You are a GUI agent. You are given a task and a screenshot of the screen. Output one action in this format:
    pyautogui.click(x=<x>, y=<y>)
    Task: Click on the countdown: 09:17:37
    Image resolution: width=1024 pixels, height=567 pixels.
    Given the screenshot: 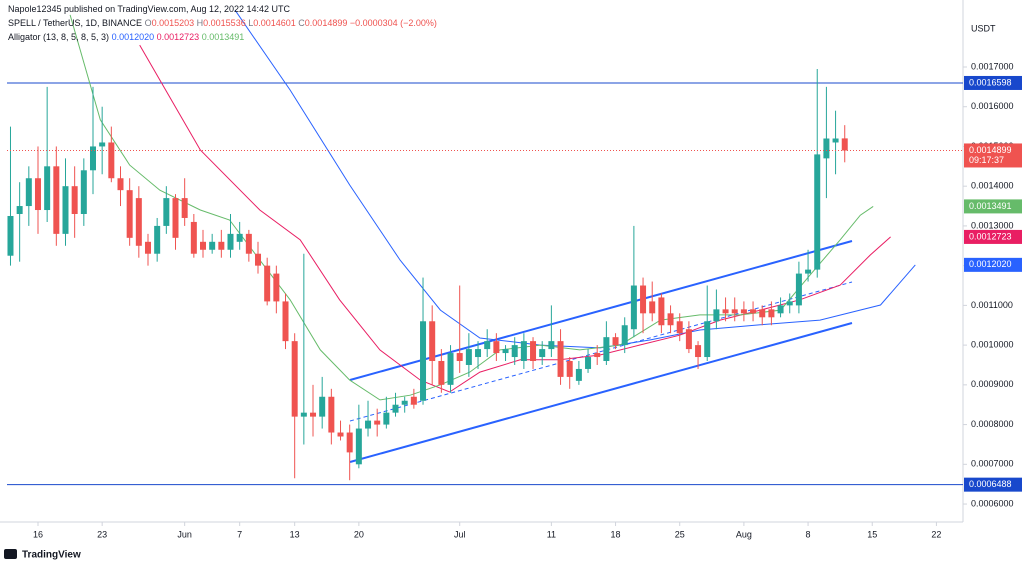 What is the action you would take?
    pyautogui.click(x=986, y=160)
    